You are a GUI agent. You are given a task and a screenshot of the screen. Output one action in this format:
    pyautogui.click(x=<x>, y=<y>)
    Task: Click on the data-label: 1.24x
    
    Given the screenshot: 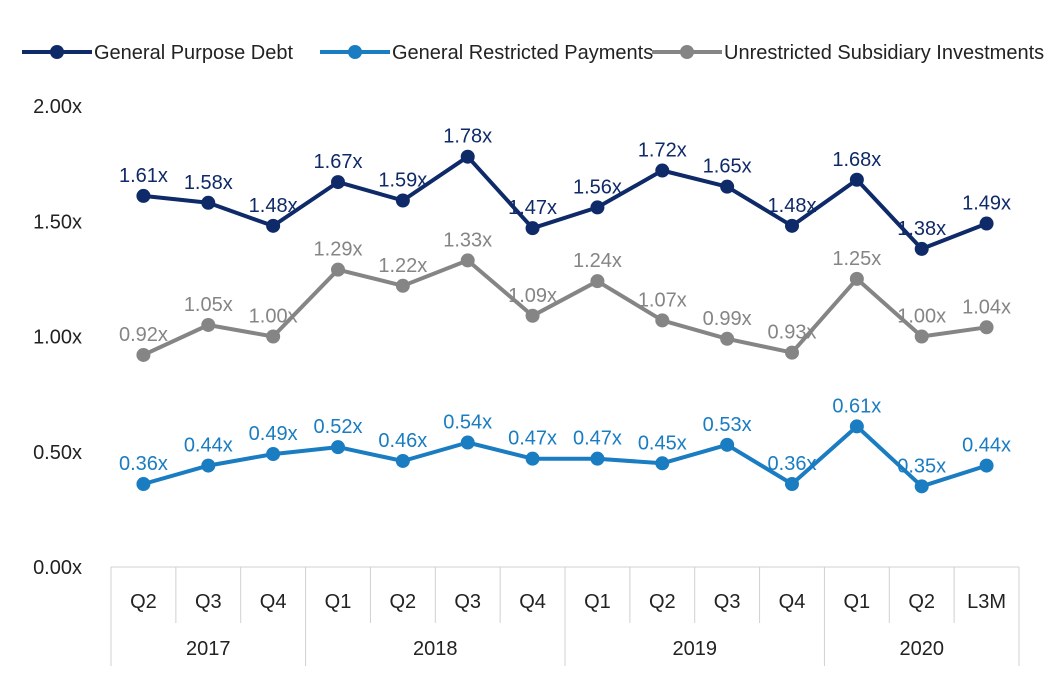 What is the action you would take?
    pyautogui.click(x=597, y=261)
    